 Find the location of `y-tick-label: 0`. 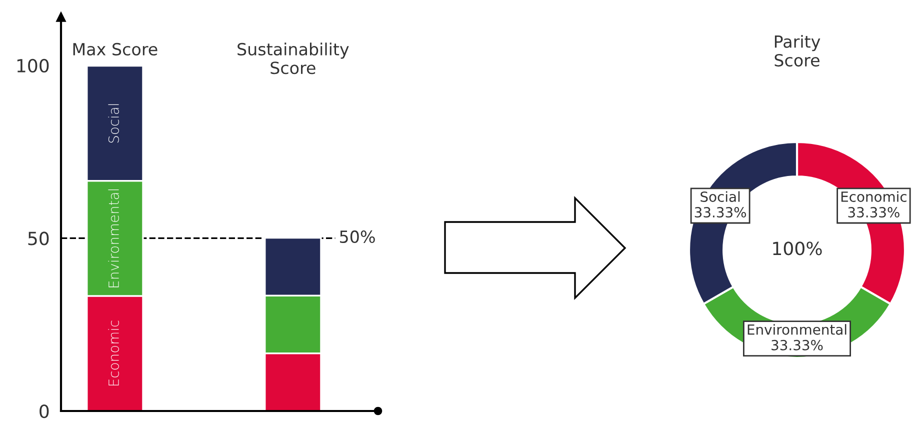

y-tick-label: 0 is located at coordinates (44, 411).